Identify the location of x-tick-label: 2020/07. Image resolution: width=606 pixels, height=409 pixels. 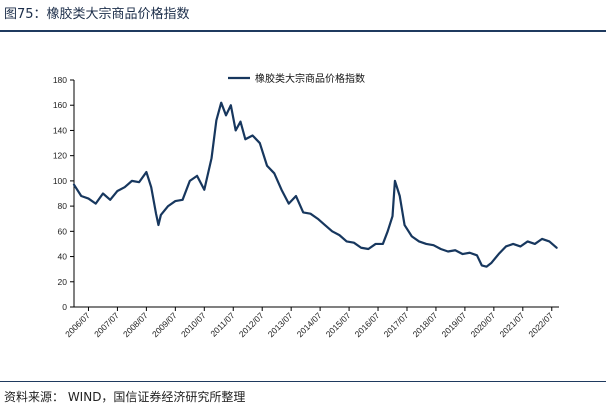
(482, 324).